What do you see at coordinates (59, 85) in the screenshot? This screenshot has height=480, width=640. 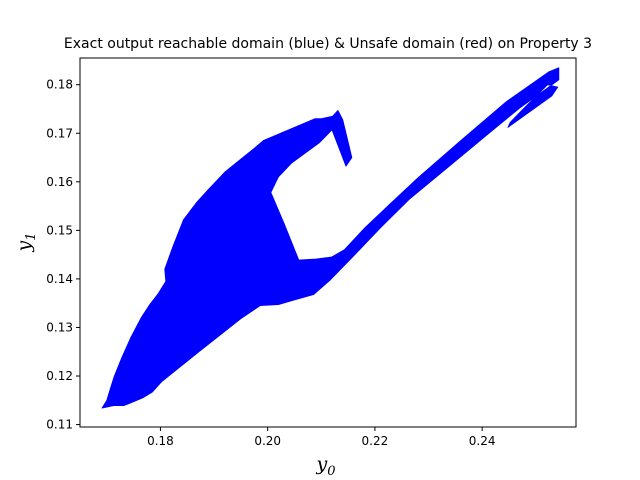 I see `y-tick-label: 0.18` at bounding box center [59, 85].